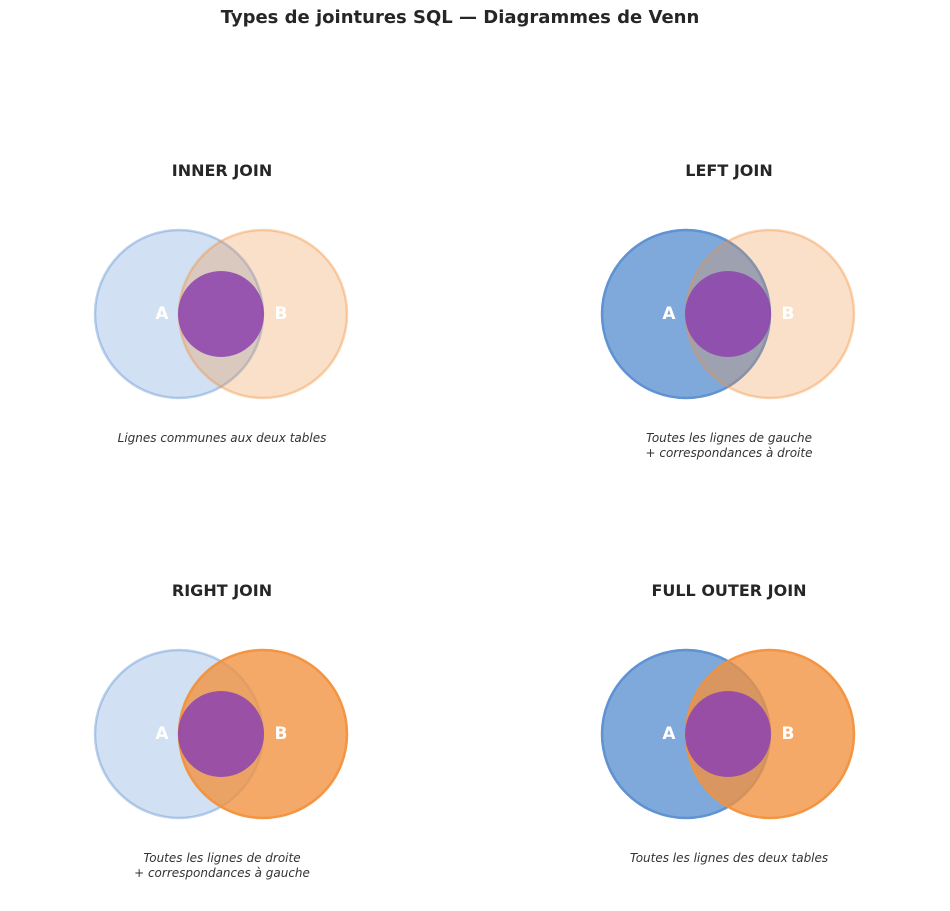  I want to click on caption-line: Toutes les lignes des deux tables, so click(729, 858).